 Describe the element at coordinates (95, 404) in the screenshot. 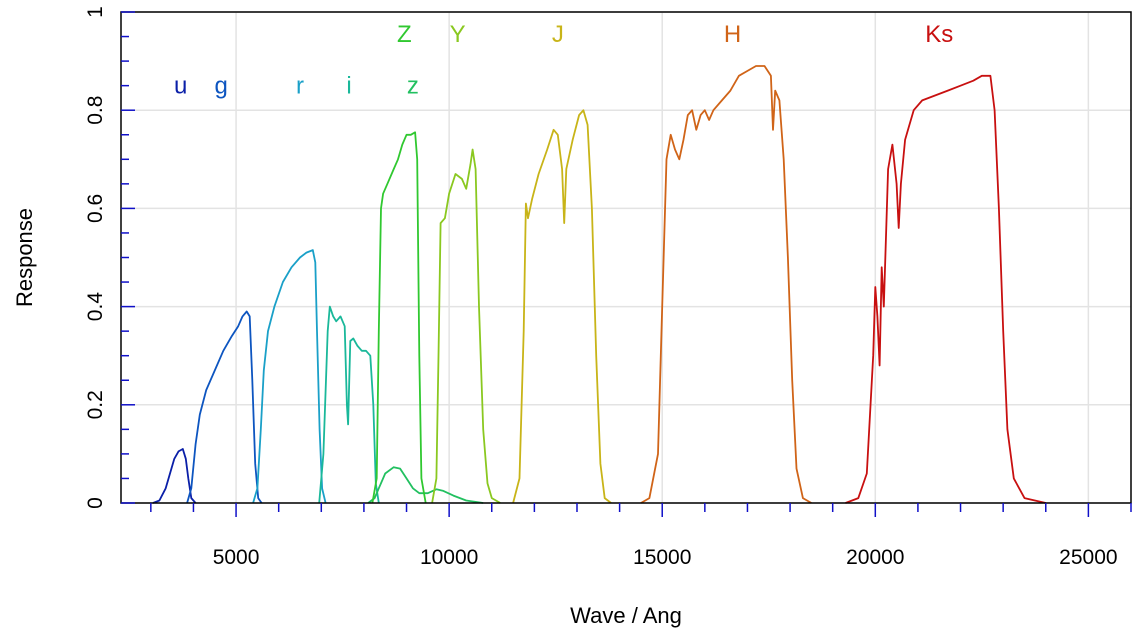

I see `y-tick-label: 0.2` at that location.